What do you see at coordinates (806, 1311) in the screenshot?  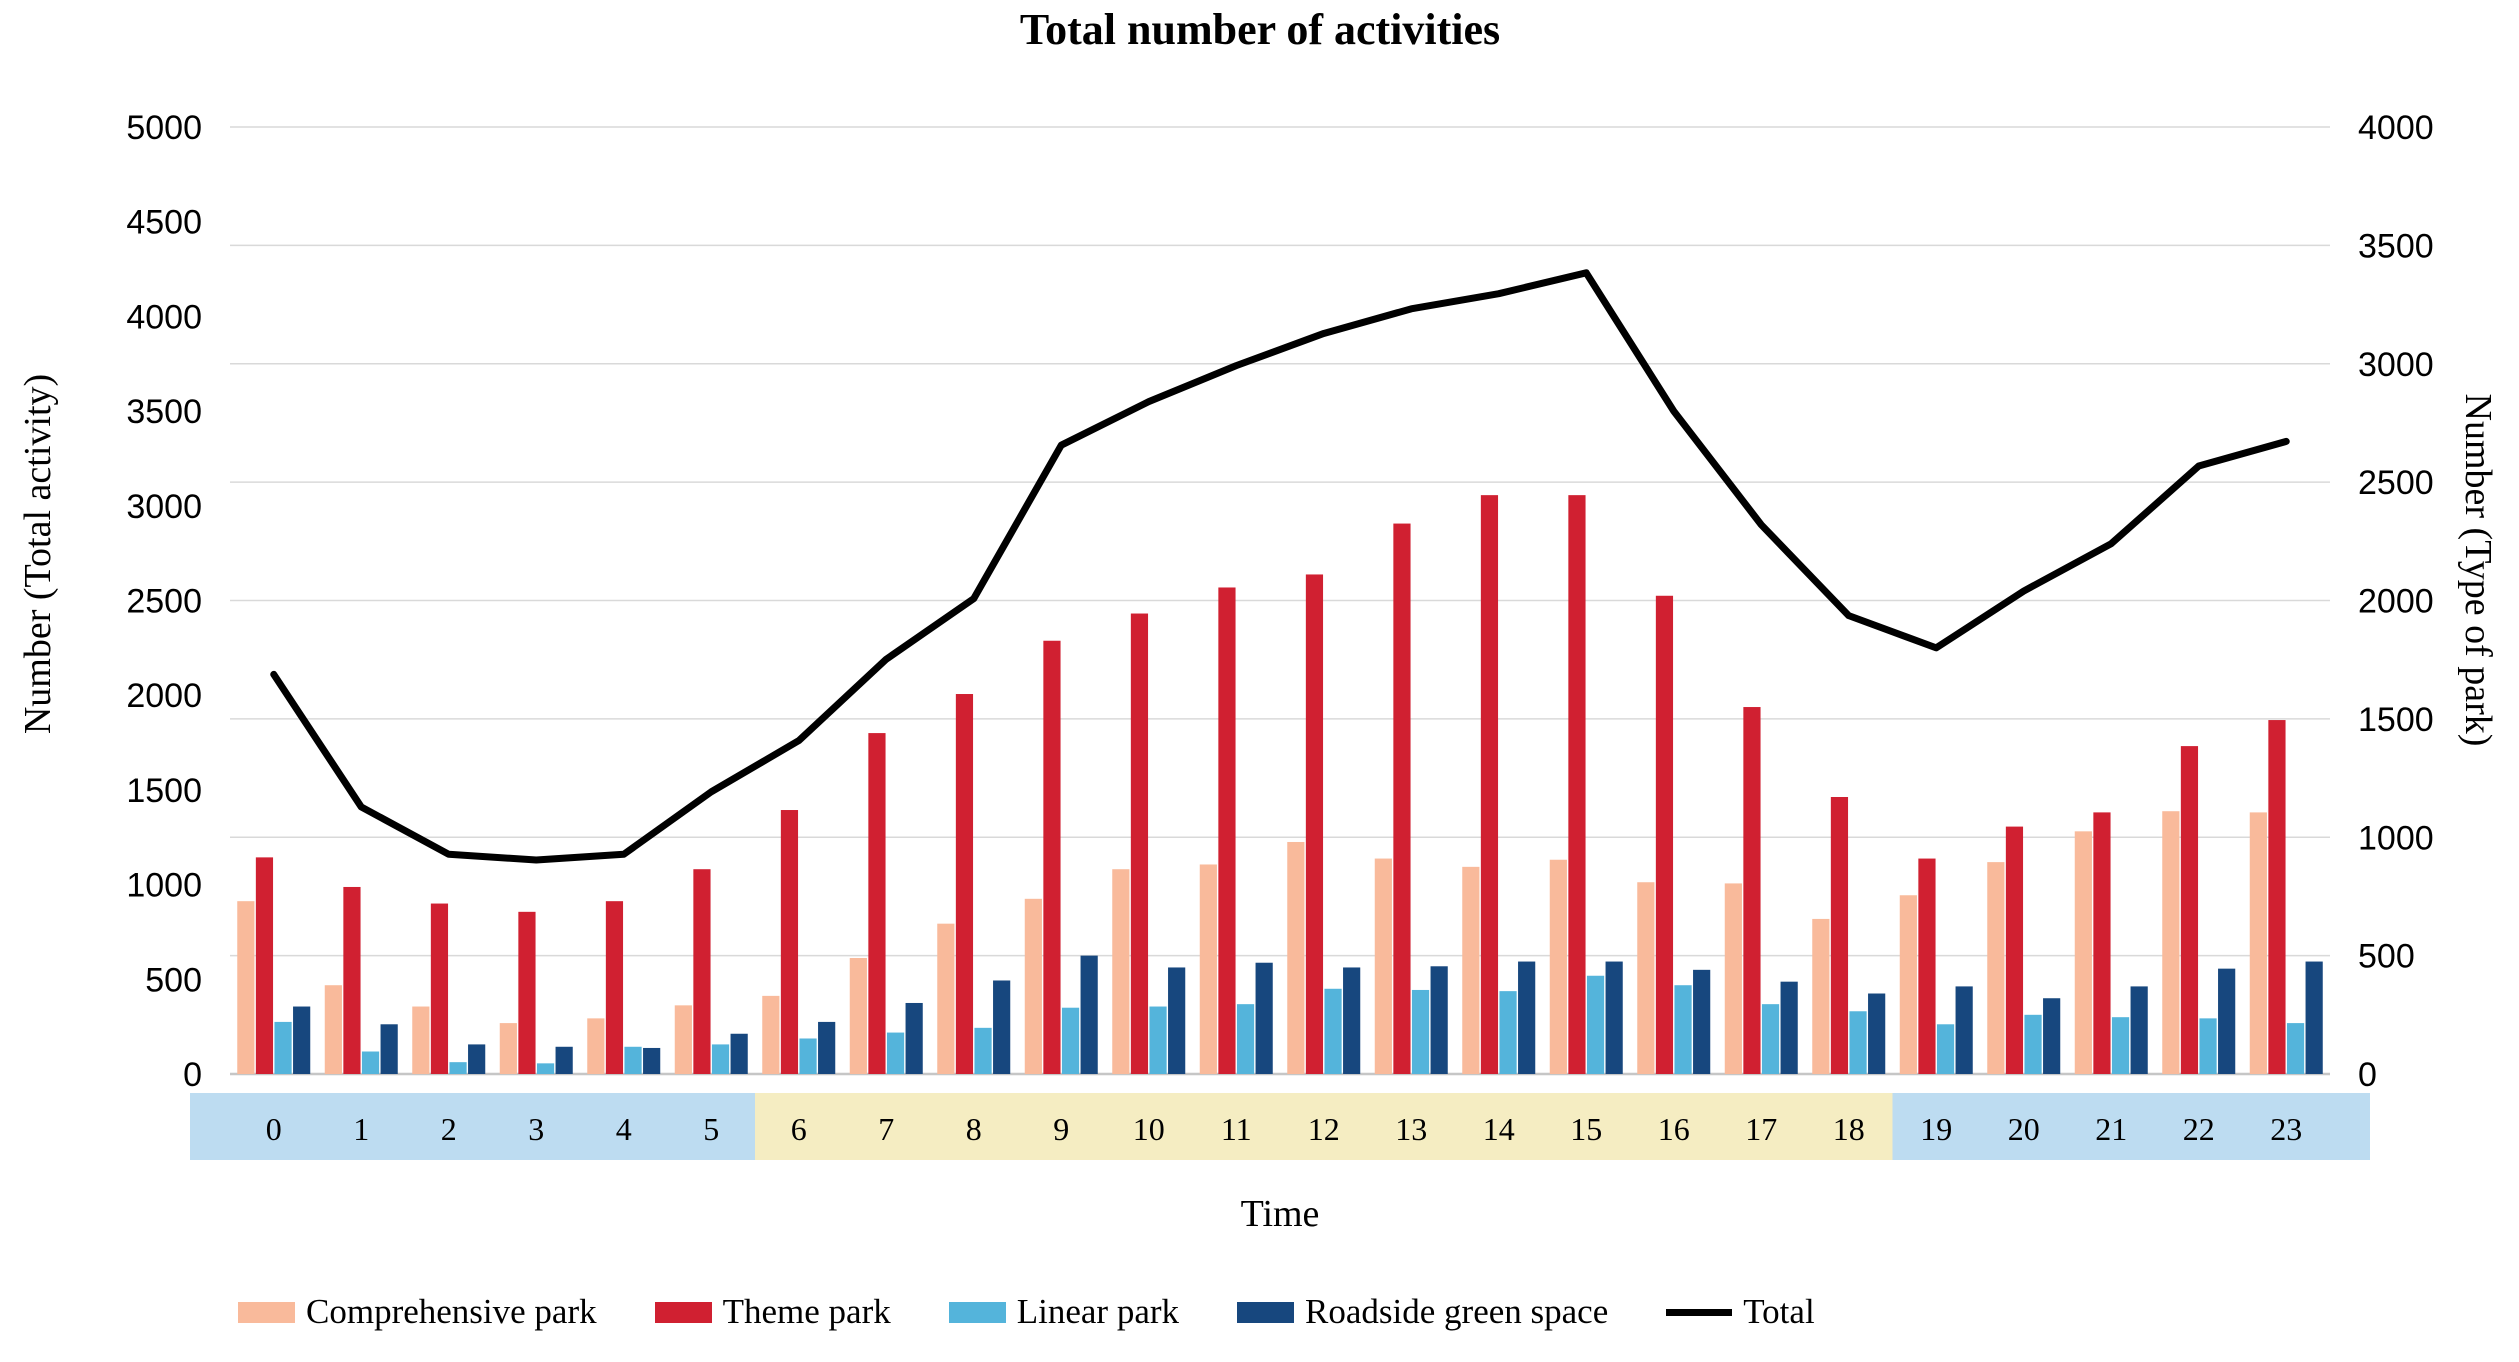 I see `legend-label: Theme park` at bounding box center [806, 1311].